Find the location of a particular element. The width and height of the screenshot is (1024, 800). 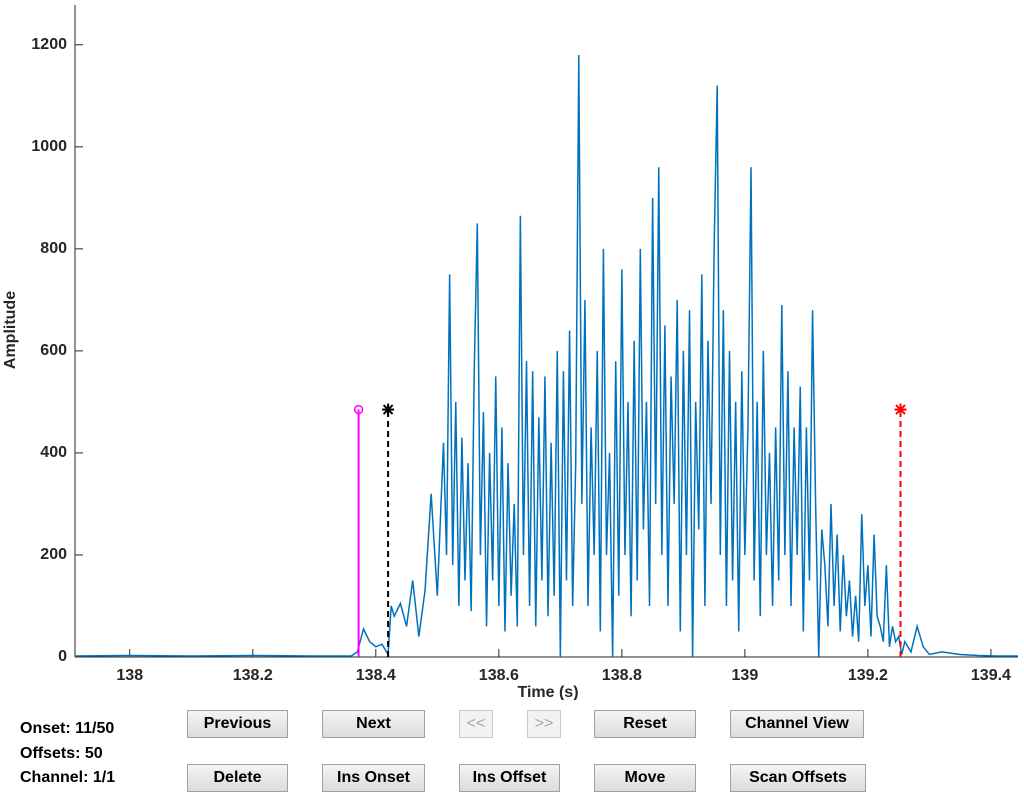

x-tick-label: 139 is located at coordinates (745, 675).